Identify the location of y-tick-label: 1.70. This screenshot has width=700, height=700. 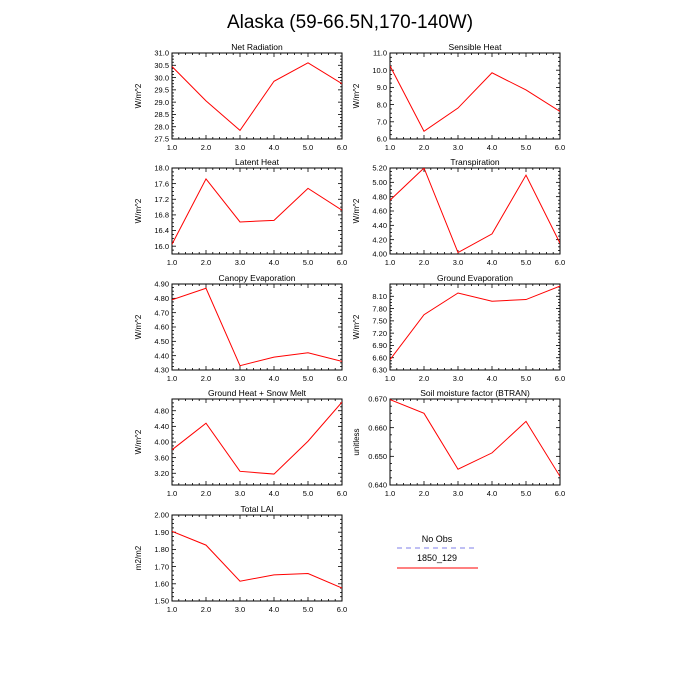
(161, 566).